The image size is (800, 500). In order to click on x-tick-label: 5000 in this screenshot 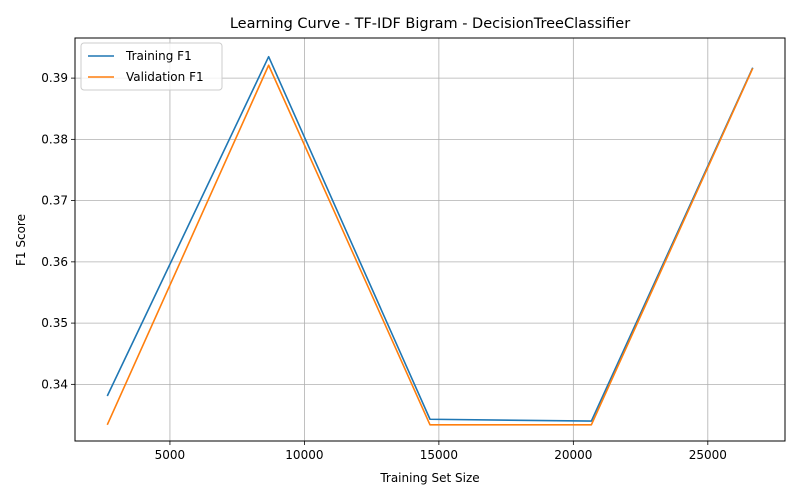, I will do `click(170, 455)`.